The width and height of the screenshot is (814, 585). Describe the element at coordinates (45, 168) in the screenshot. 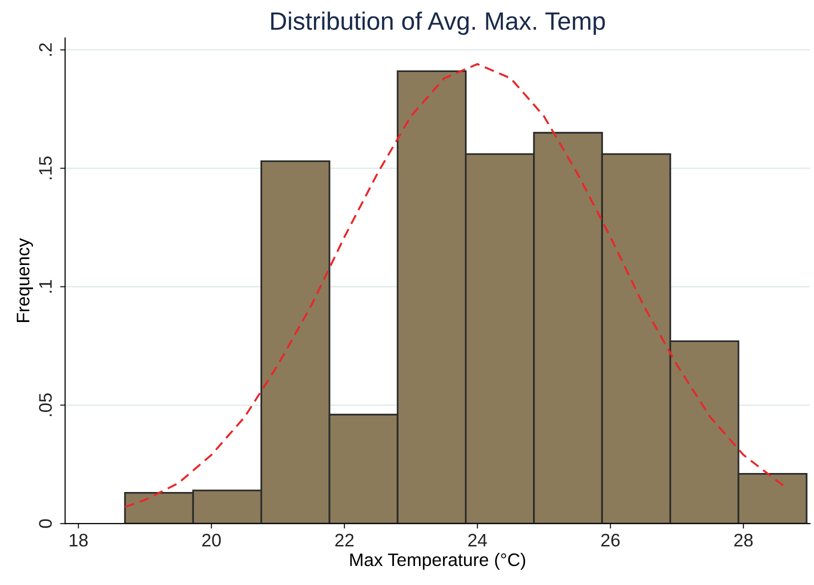

I see `y-tick-label: .15` at that location.